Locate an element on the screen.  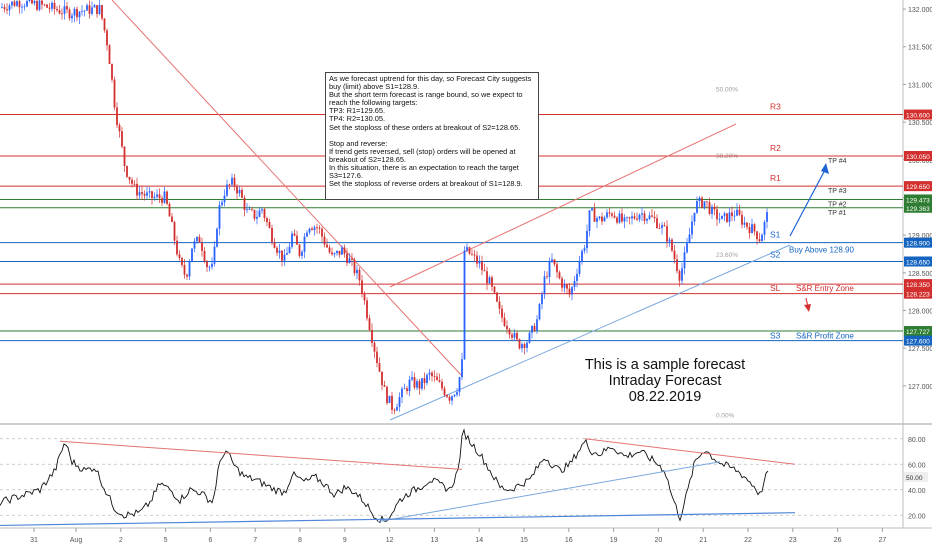
osc-tick-label-2: 40.00 is located at coordinates (917, 491).